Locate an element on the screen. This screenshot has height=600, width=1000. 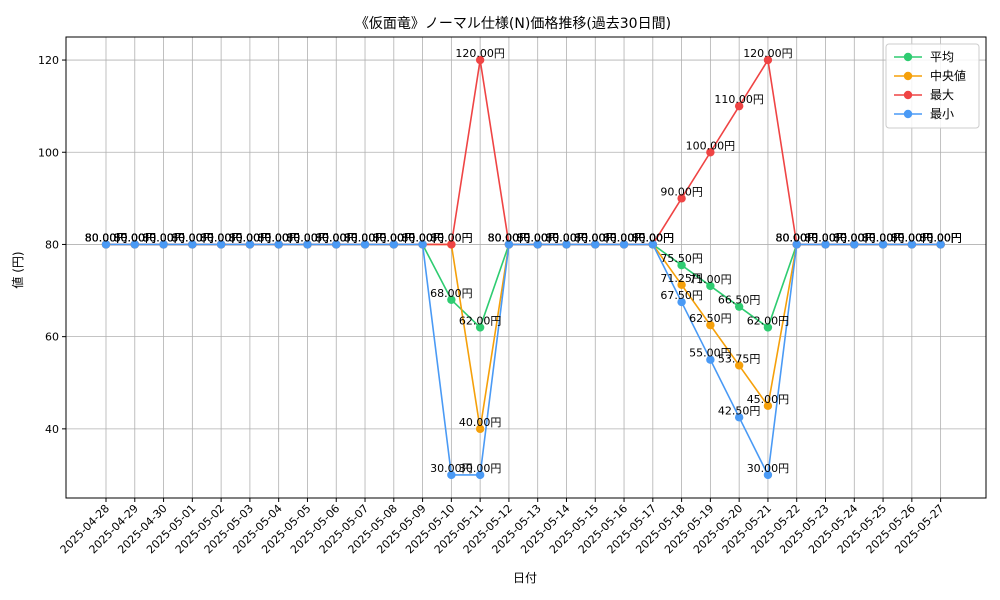
data-label: 42.50円 is located at coordinates (739, 410).